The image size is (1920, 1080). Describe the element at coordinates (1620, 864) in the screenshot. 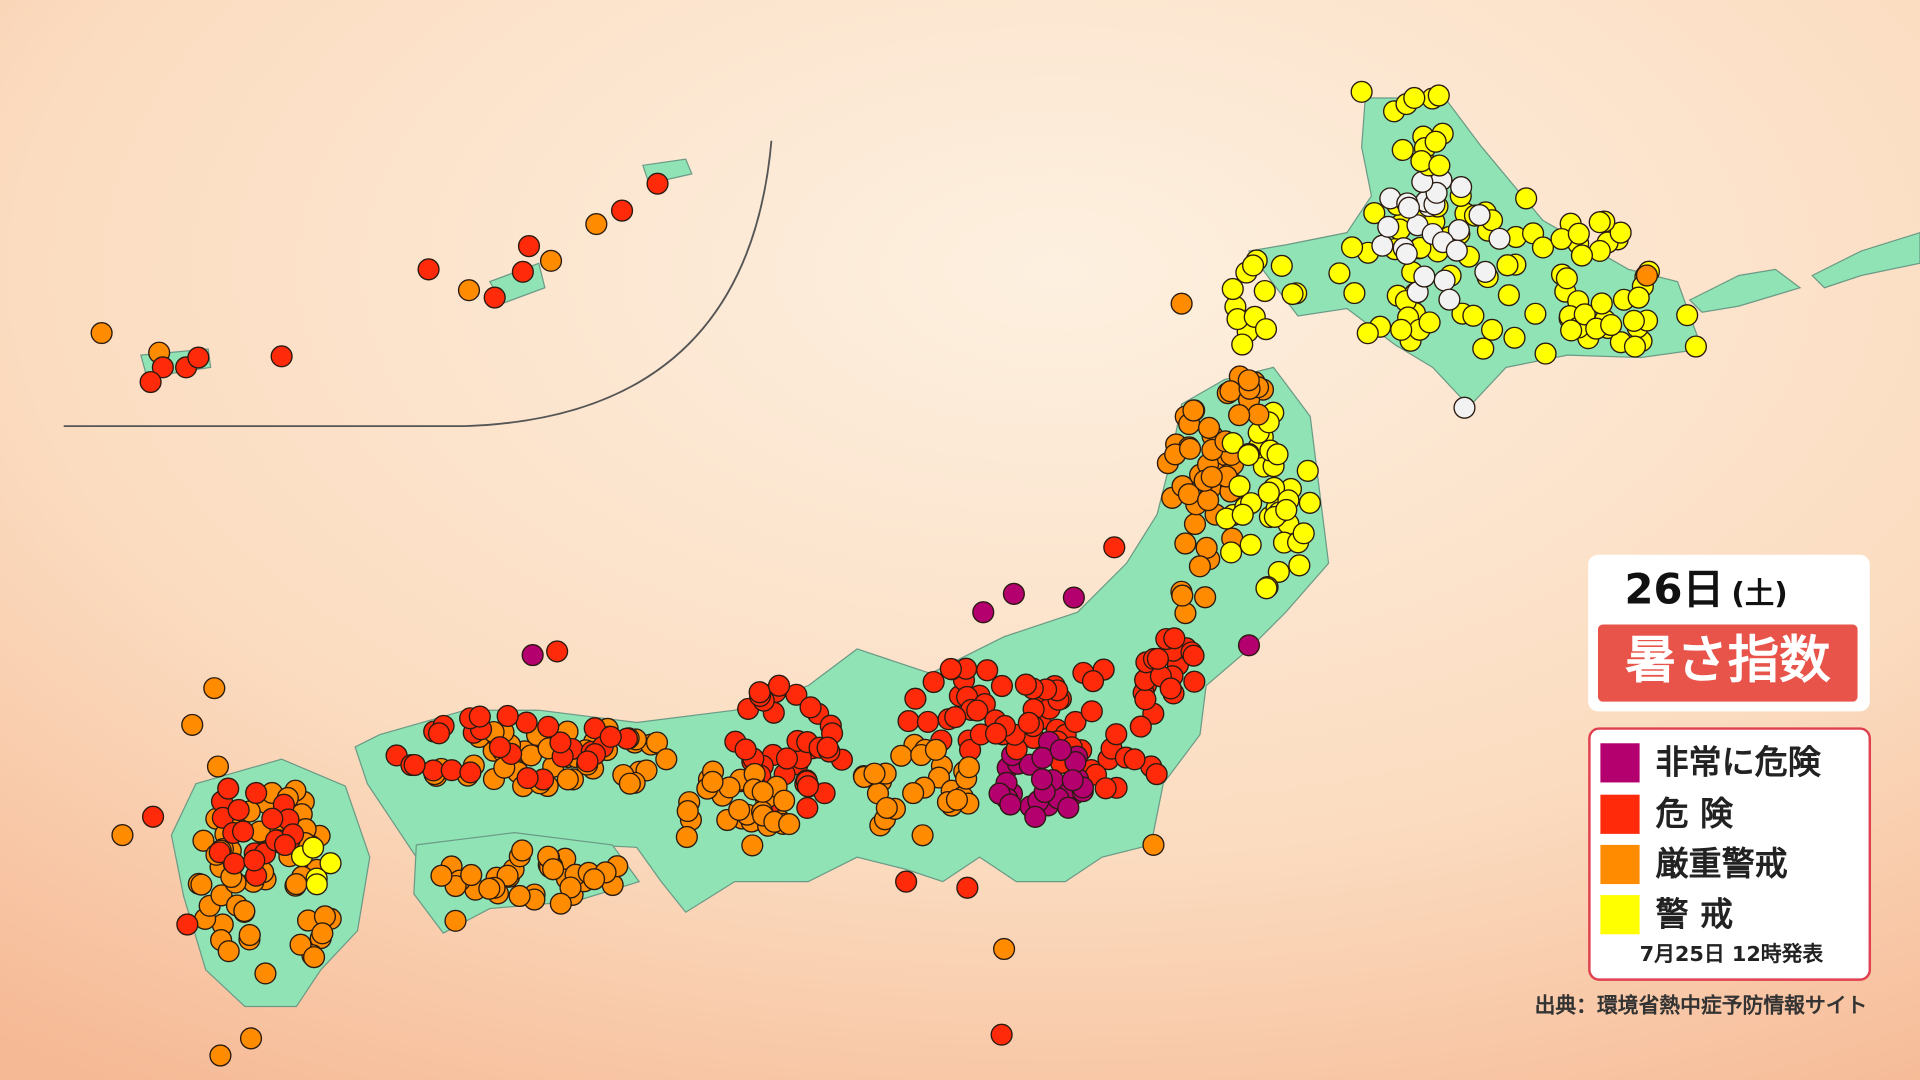

I see `legend-swatch` at that location.